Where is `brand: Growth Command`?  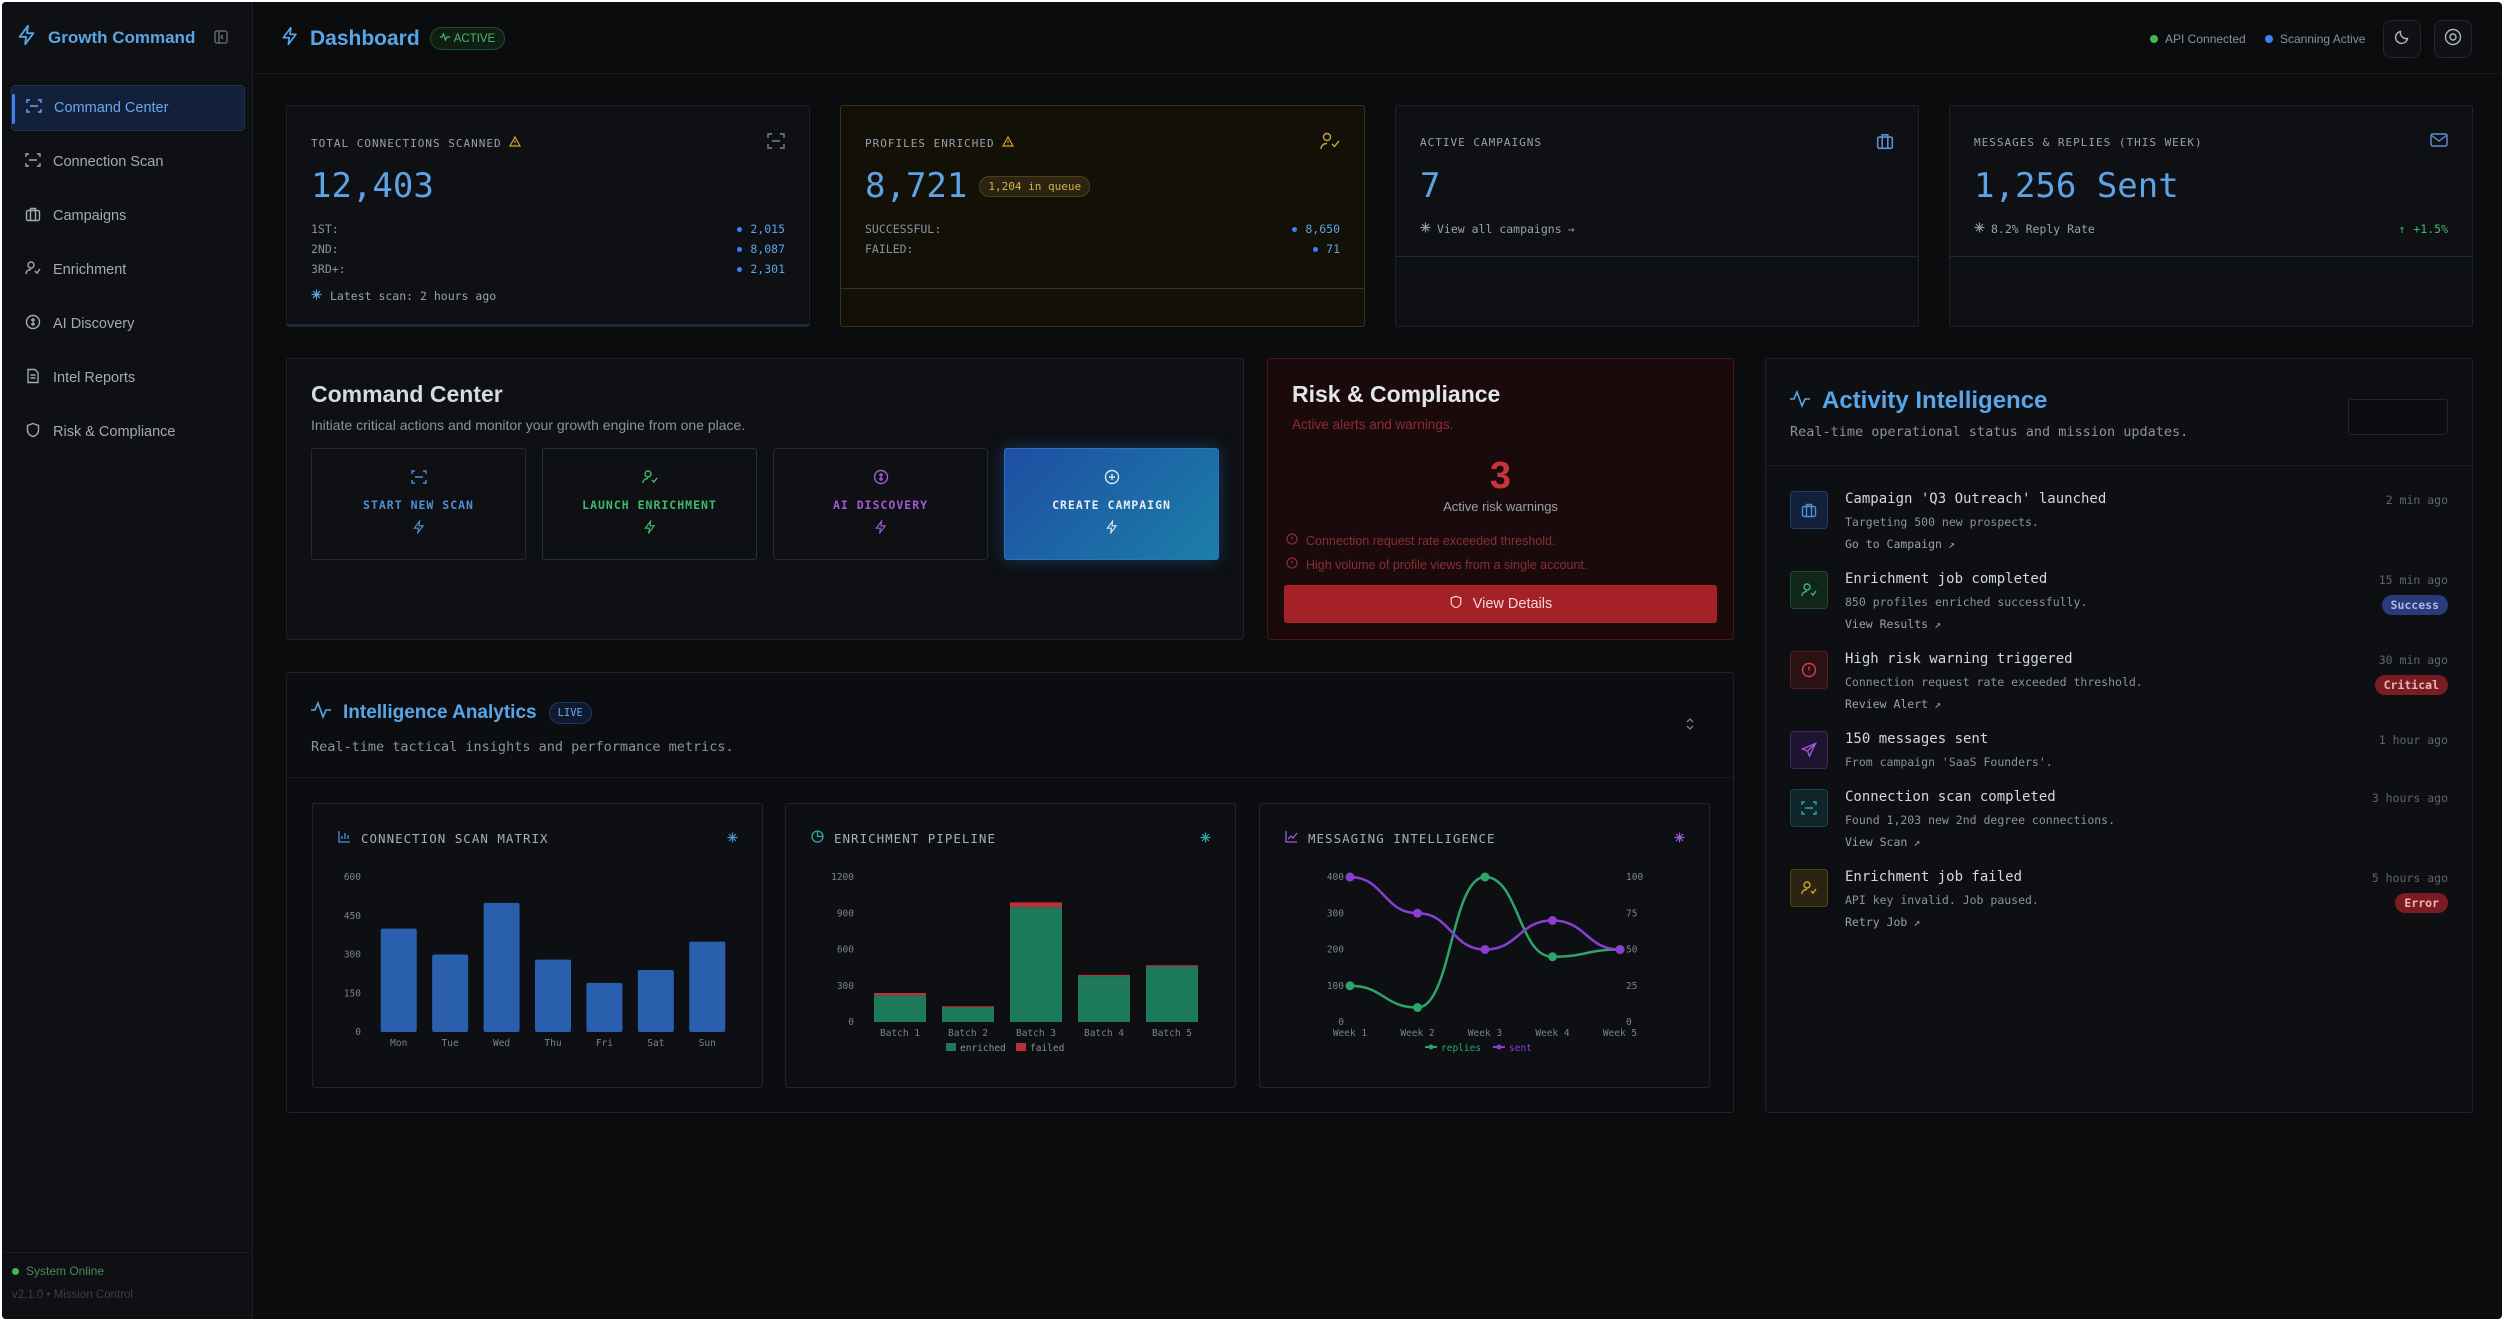
brand: Growth Command is located at coordinates (105, 37).